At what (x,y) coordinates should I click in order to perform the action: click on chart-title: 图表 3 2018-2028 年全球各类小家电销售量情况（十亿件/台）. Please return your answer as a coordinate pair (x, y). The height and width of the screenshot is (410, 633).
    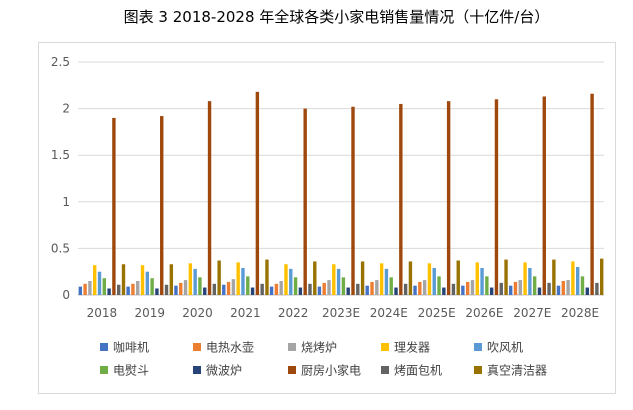
    Looking at the image, I should click on (336, 17).